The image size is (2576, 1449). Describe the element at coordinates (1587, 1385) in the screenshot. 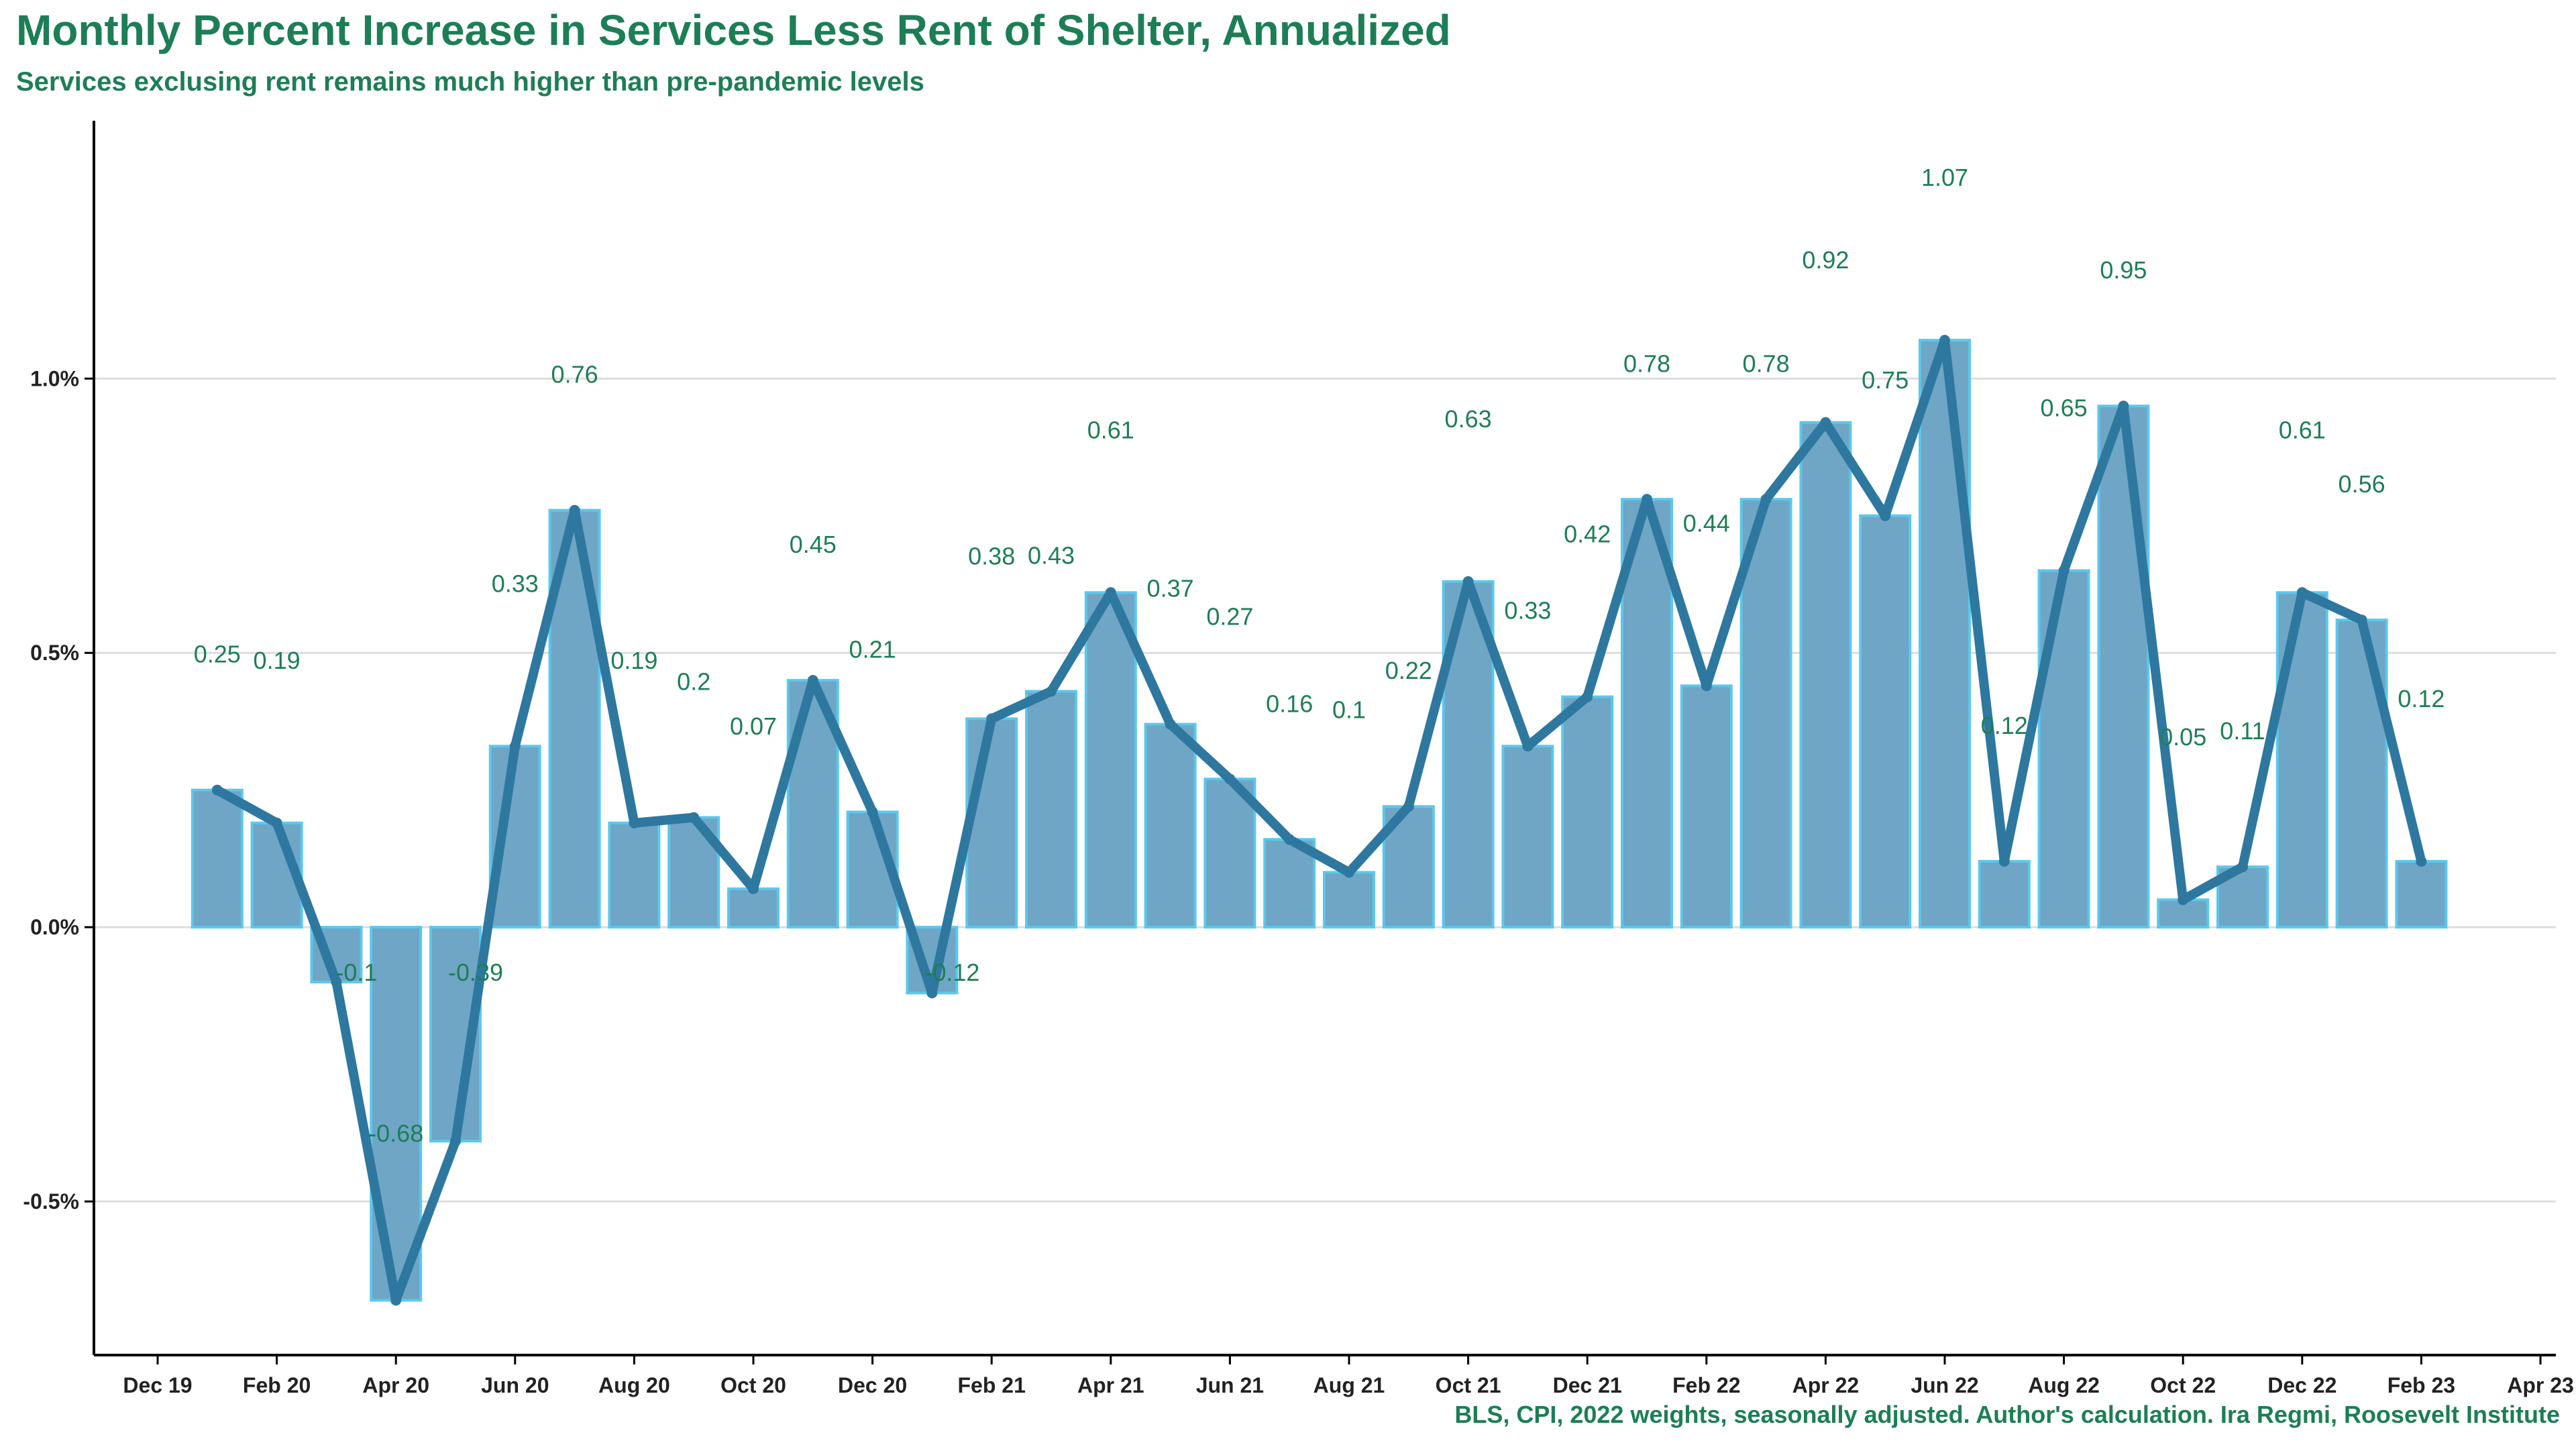

I see `x-tick-label: Dec 21` at that location.